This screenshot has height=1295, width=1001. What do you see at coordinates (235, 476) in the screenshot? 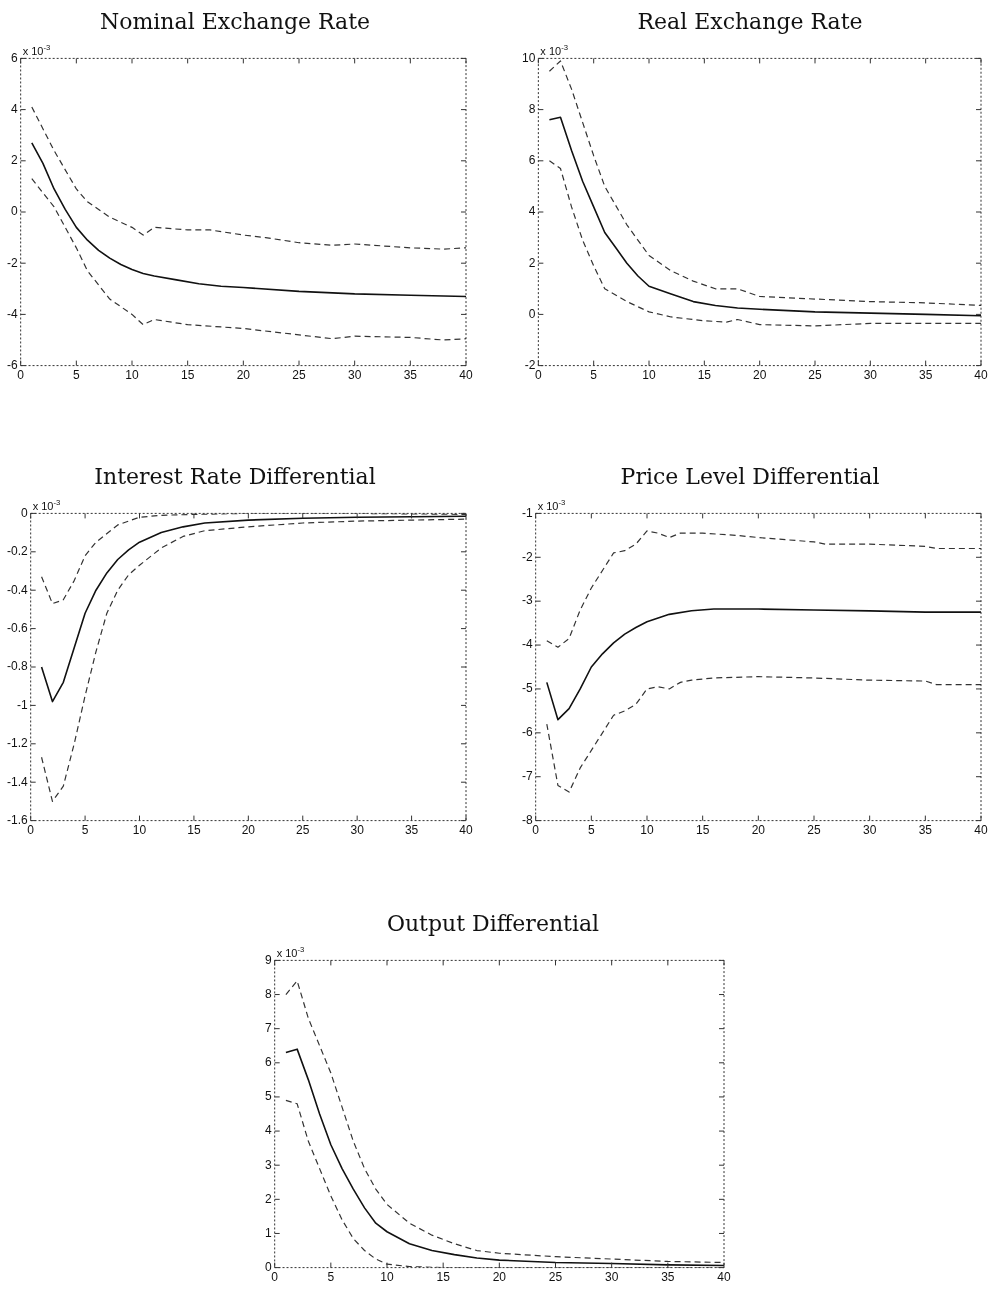
I see `chart-title: Interest Rate Differential` at bounding box center [235, 476].